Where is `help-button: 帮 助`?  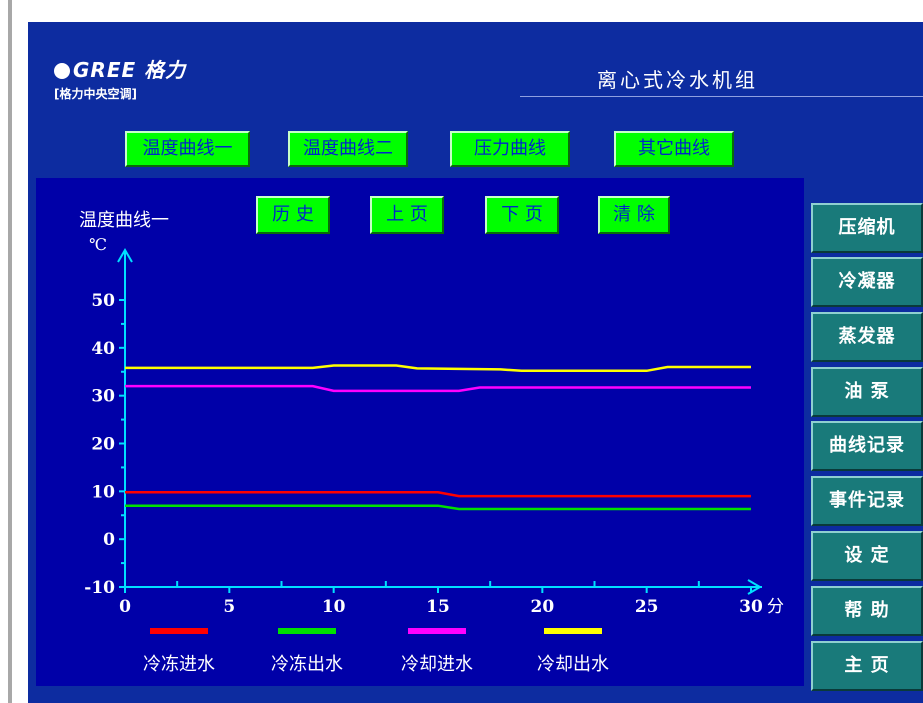
help-button: 帮 助 is located at coordinates (867, 611).